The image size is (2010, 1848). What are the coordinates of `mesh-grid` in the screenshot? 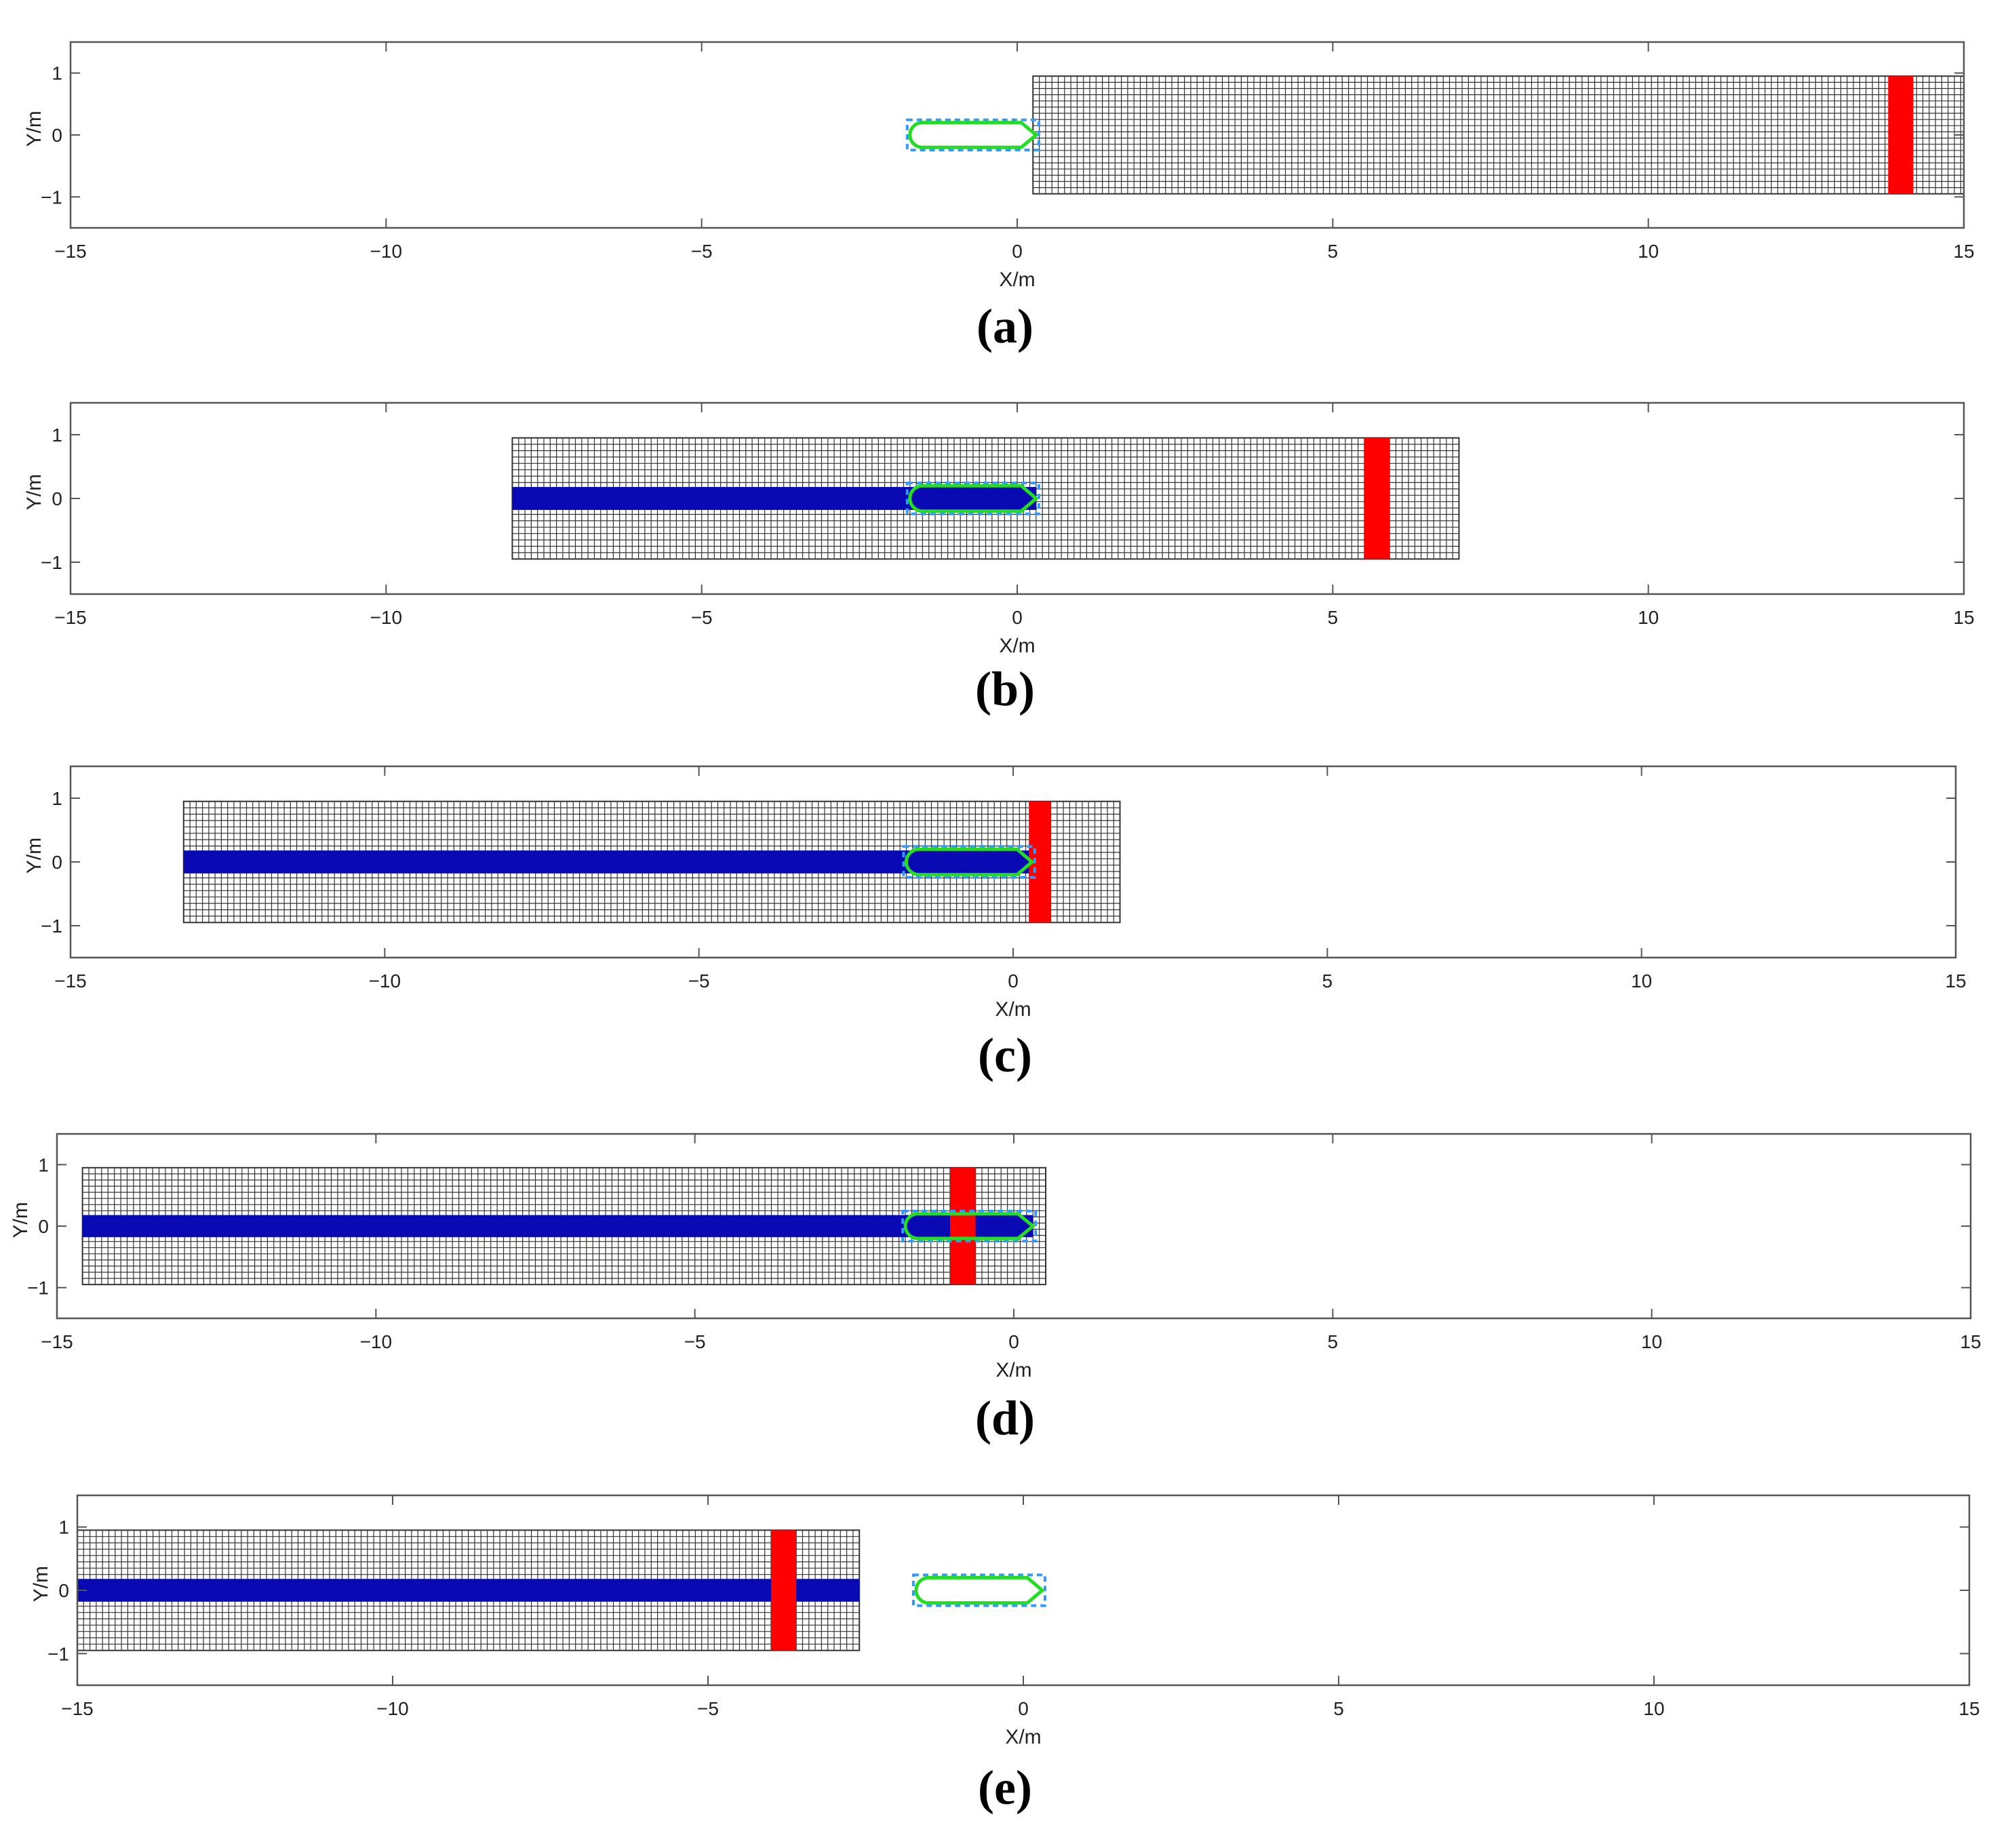 It's located at (1498, 135).